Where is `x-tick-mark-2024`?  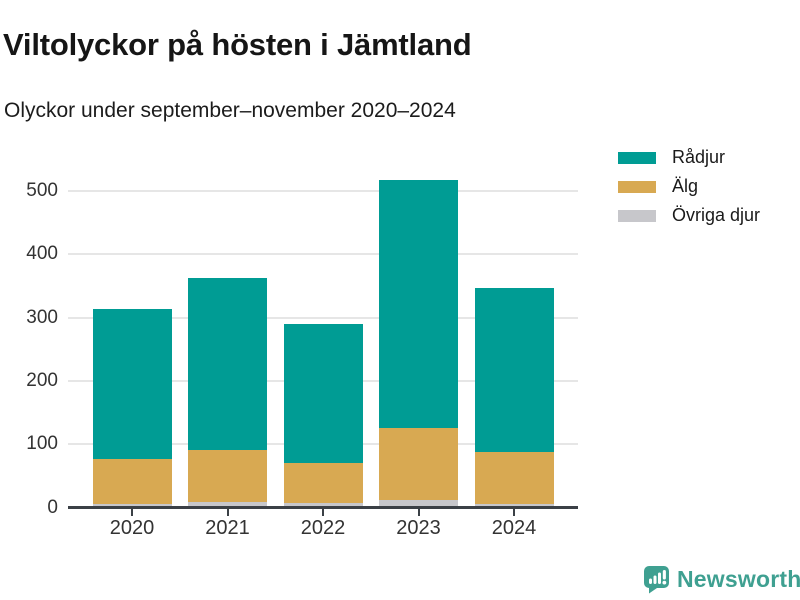
x-tick-mark-2024 is located at coordinates (514, 512).